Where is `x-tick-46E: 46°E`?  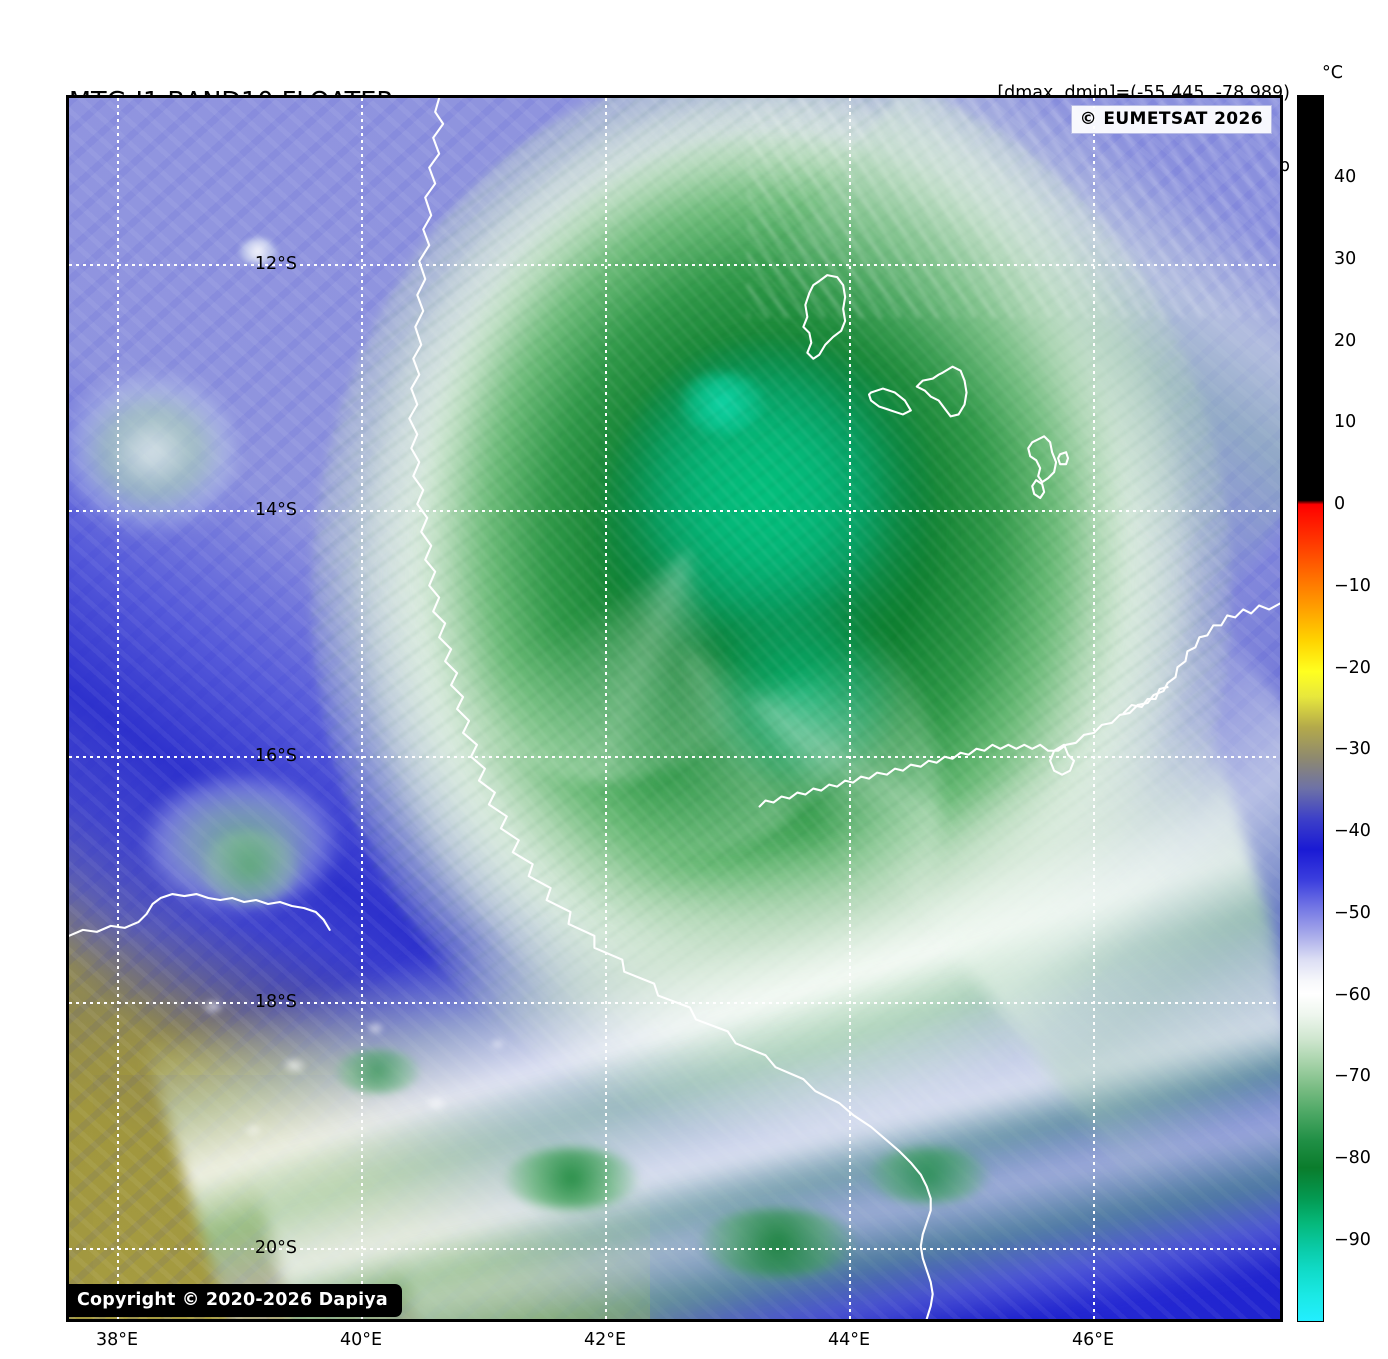 x-tick-46E: 46°E is located at coordinates (1093, 1340).